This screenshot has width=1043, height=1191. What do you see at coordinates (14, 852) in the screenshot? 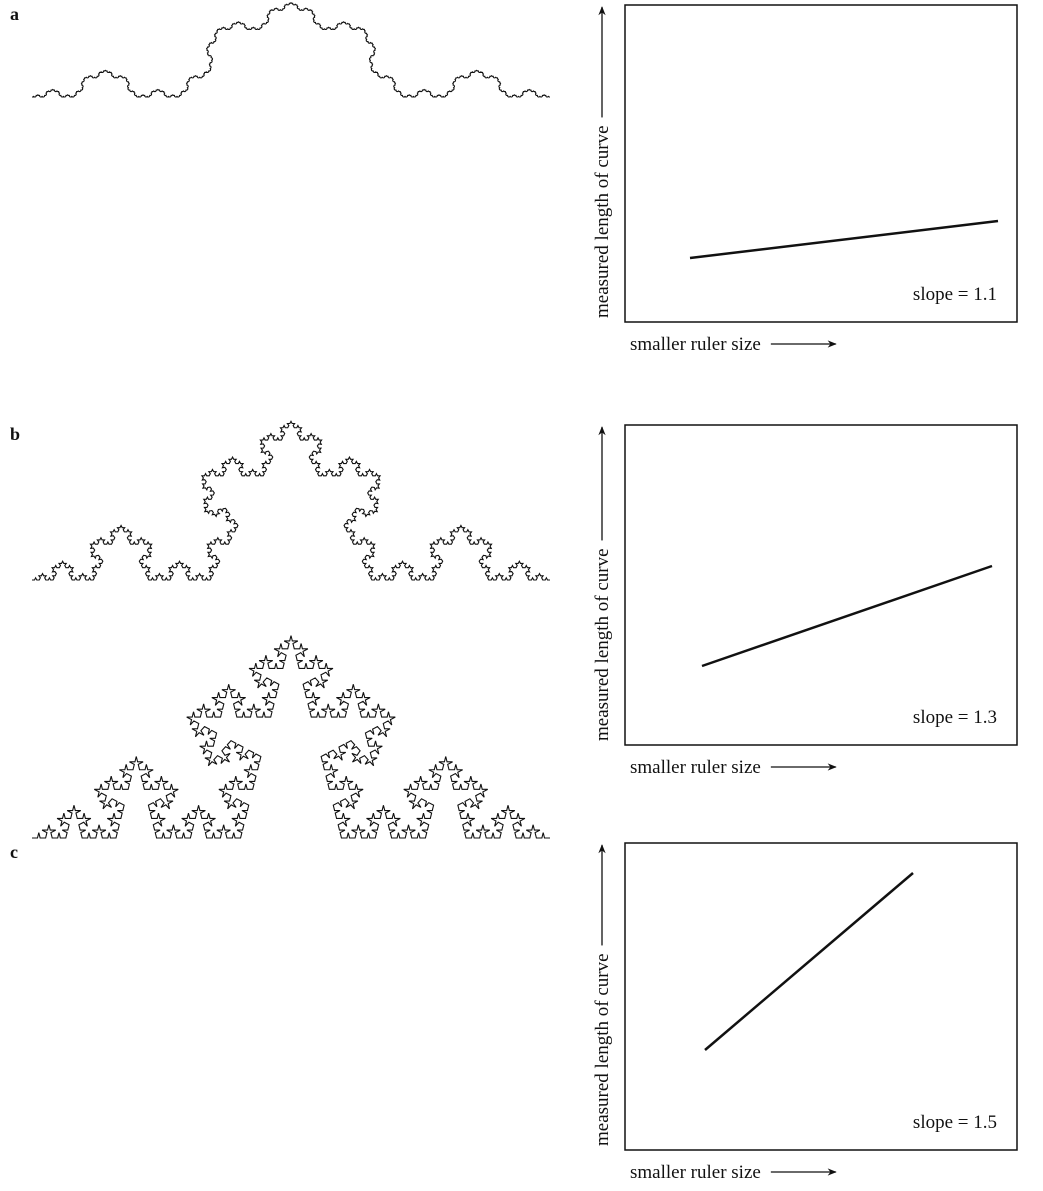
I see `panel-label: c` at bounding box center [14, 852].